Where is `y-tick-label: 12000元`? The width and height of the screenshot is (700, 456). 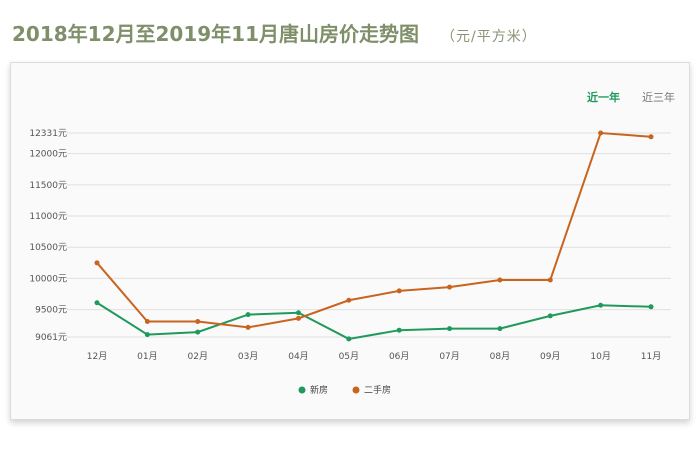 y-tick-label: 12000元 is located at coordinates (48, 155).